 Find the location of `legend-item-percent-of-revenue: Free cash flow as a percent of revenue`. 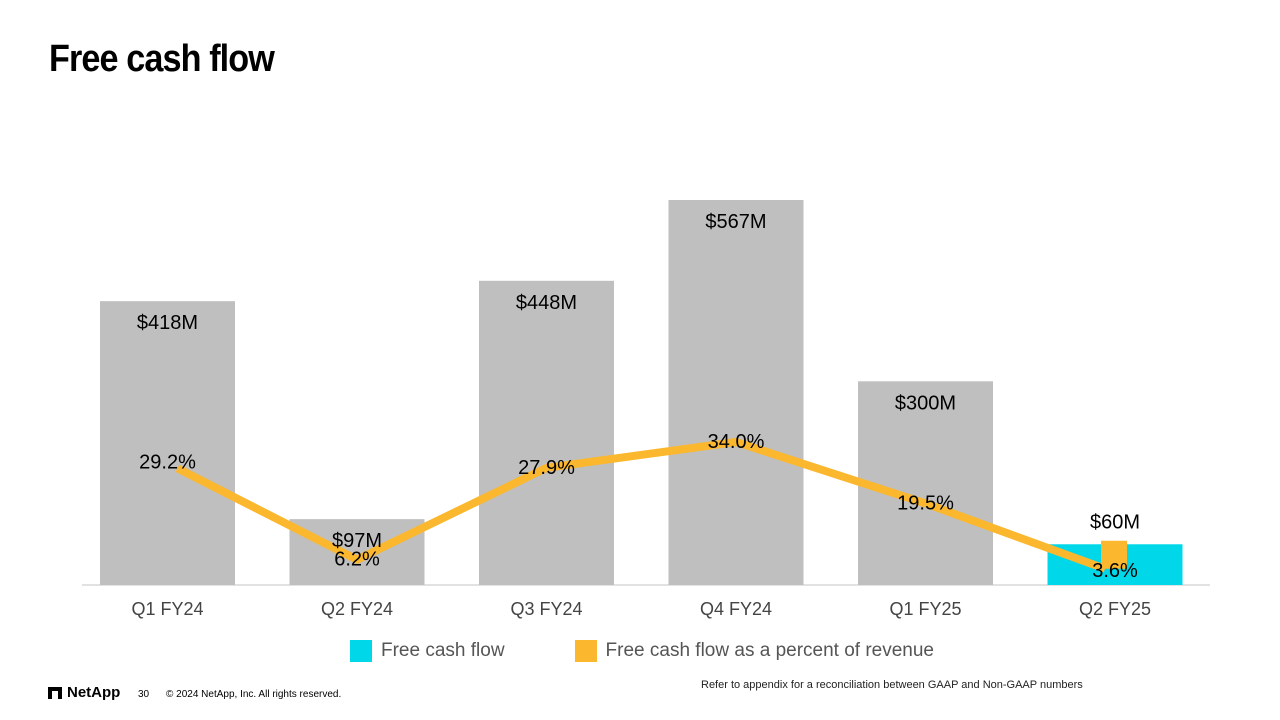

legend-item-percent-of-revenue: Free cash flow as a percent of revenue is located at coordinates (754, 651).